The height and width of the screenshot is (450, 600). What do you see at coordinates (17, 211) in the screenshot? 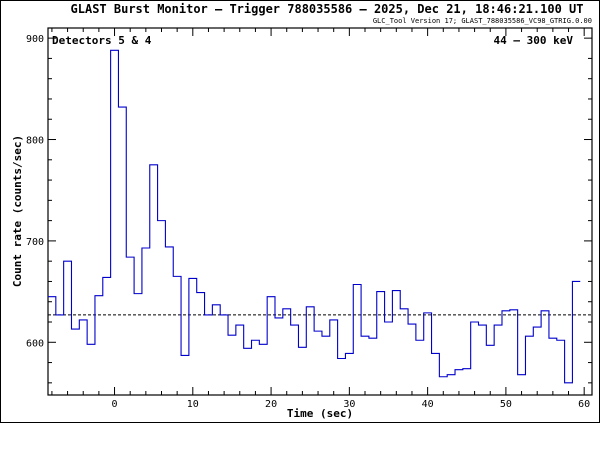
I see `y-axis-label: Count rate (counts/sec)` at bounding box center [17, 211].